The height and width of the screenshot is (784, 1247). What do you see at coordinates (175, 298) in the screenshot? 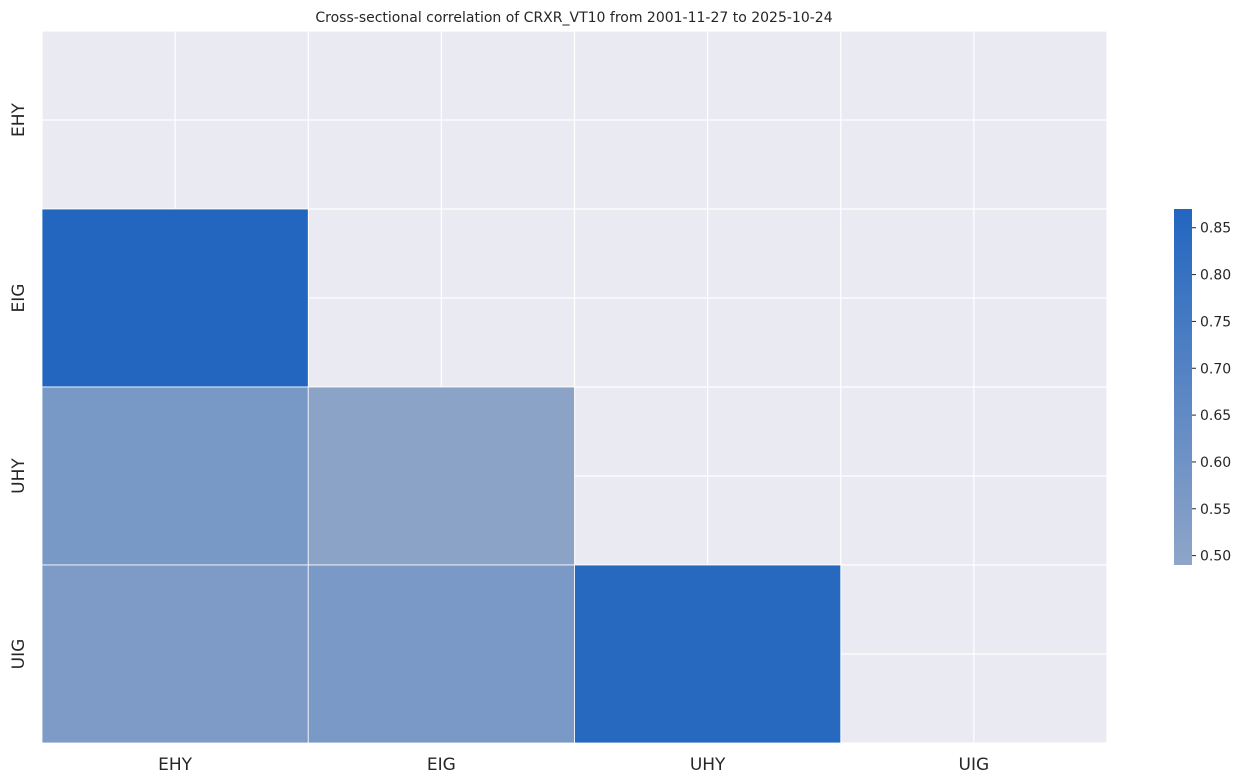
I see `heatmap-cell-eig-ehy` at bounding box center [175, 298].